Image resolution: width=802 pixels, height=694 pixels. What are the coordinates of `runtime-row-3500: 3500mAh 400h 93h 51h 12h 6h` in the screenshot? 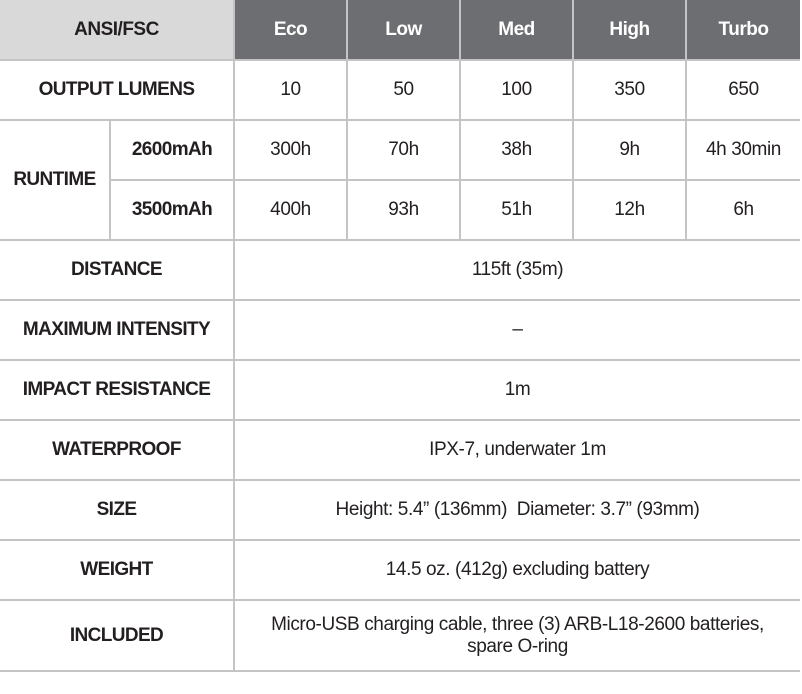 It's located at (400, 210).